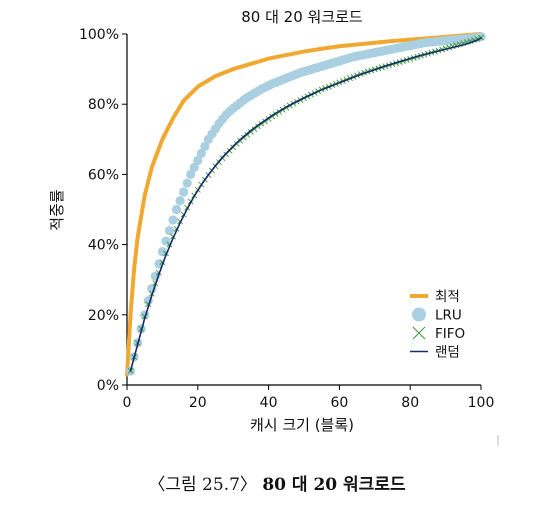  I want to click on y-tick-label: 0%, so click(108, 386).